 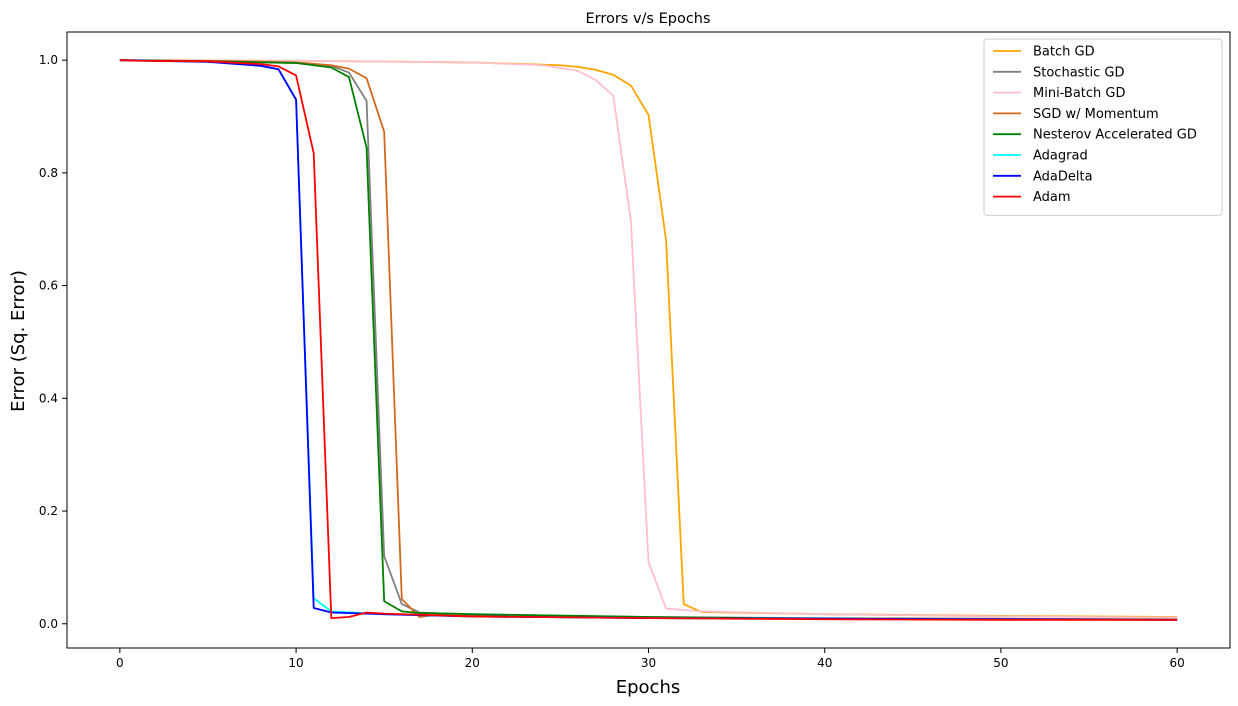 What do you see at coordinates (48, 398) in the screenshot?
I see `y-tick-label-2: 0.4` at bounding box center [48, 398].